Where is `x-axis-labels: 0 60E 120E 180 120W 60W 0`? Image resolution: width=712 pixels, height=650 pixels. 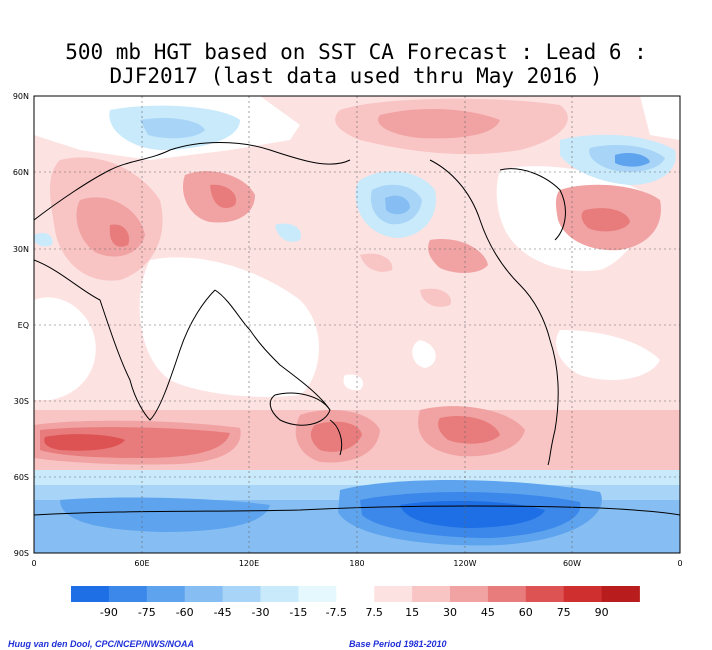
x-axis-labels: 0 60E 120E 180 120W 60W 0 is located at coordinates (356, 563).